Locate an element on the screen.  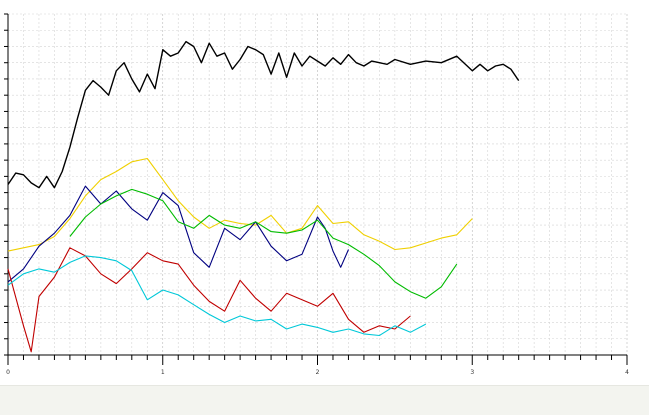
status-bar is located at coordinates (324, 400).